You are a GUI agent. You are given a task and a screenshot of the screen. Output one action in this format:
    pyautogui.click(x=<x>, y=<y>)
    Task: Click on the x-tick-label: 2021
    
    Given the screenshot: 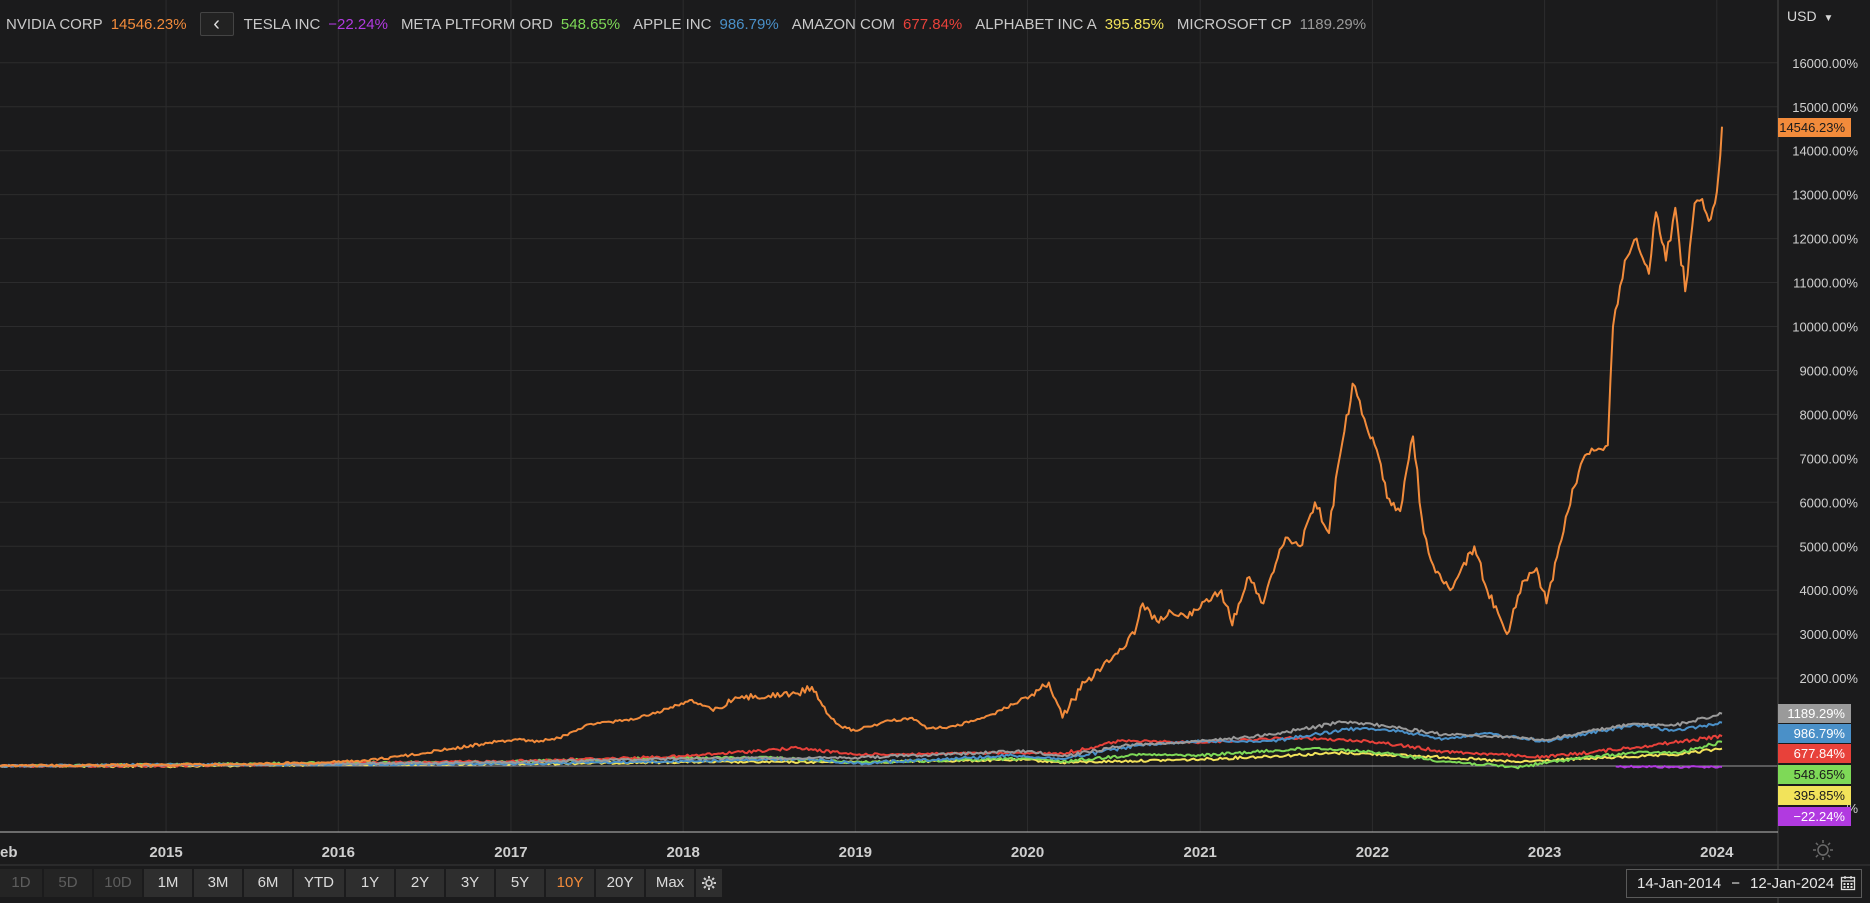 What is the action you would take?
    pyautogui.click(x=1200, y=852)
    